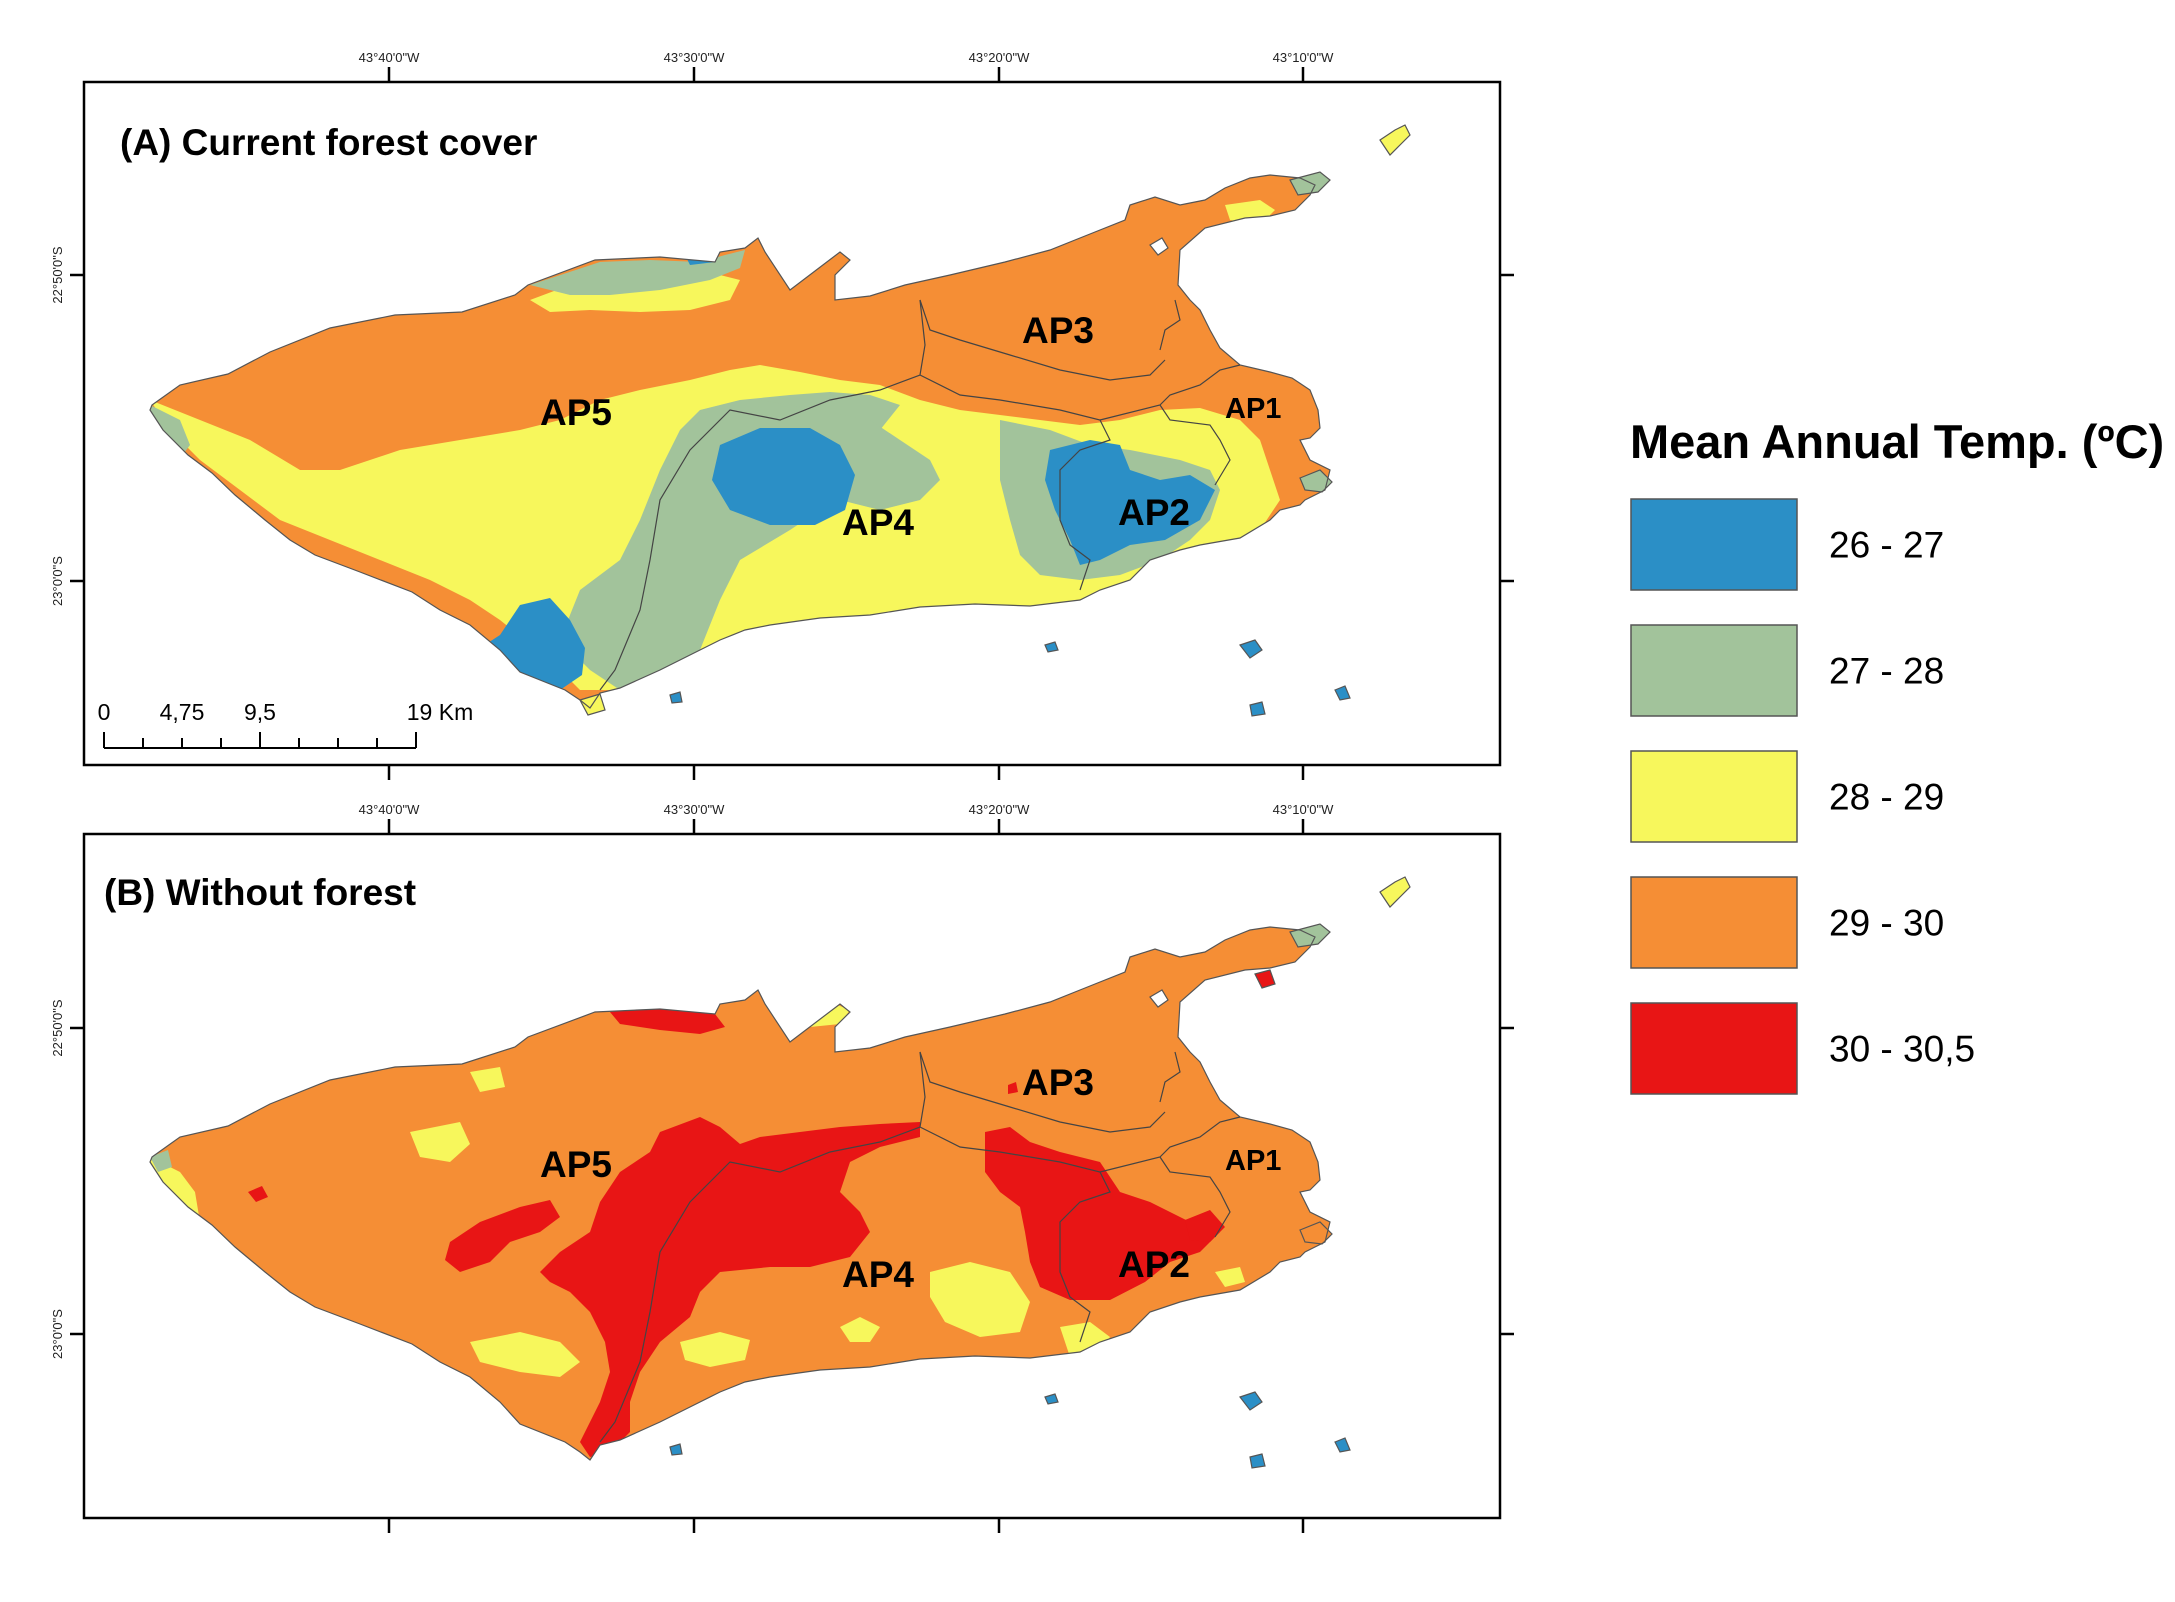  What do you see at coordinates (1886, 545) in the screenshot?
I see `legend-label: 26 - 27` at bounding box center [1886, 545].